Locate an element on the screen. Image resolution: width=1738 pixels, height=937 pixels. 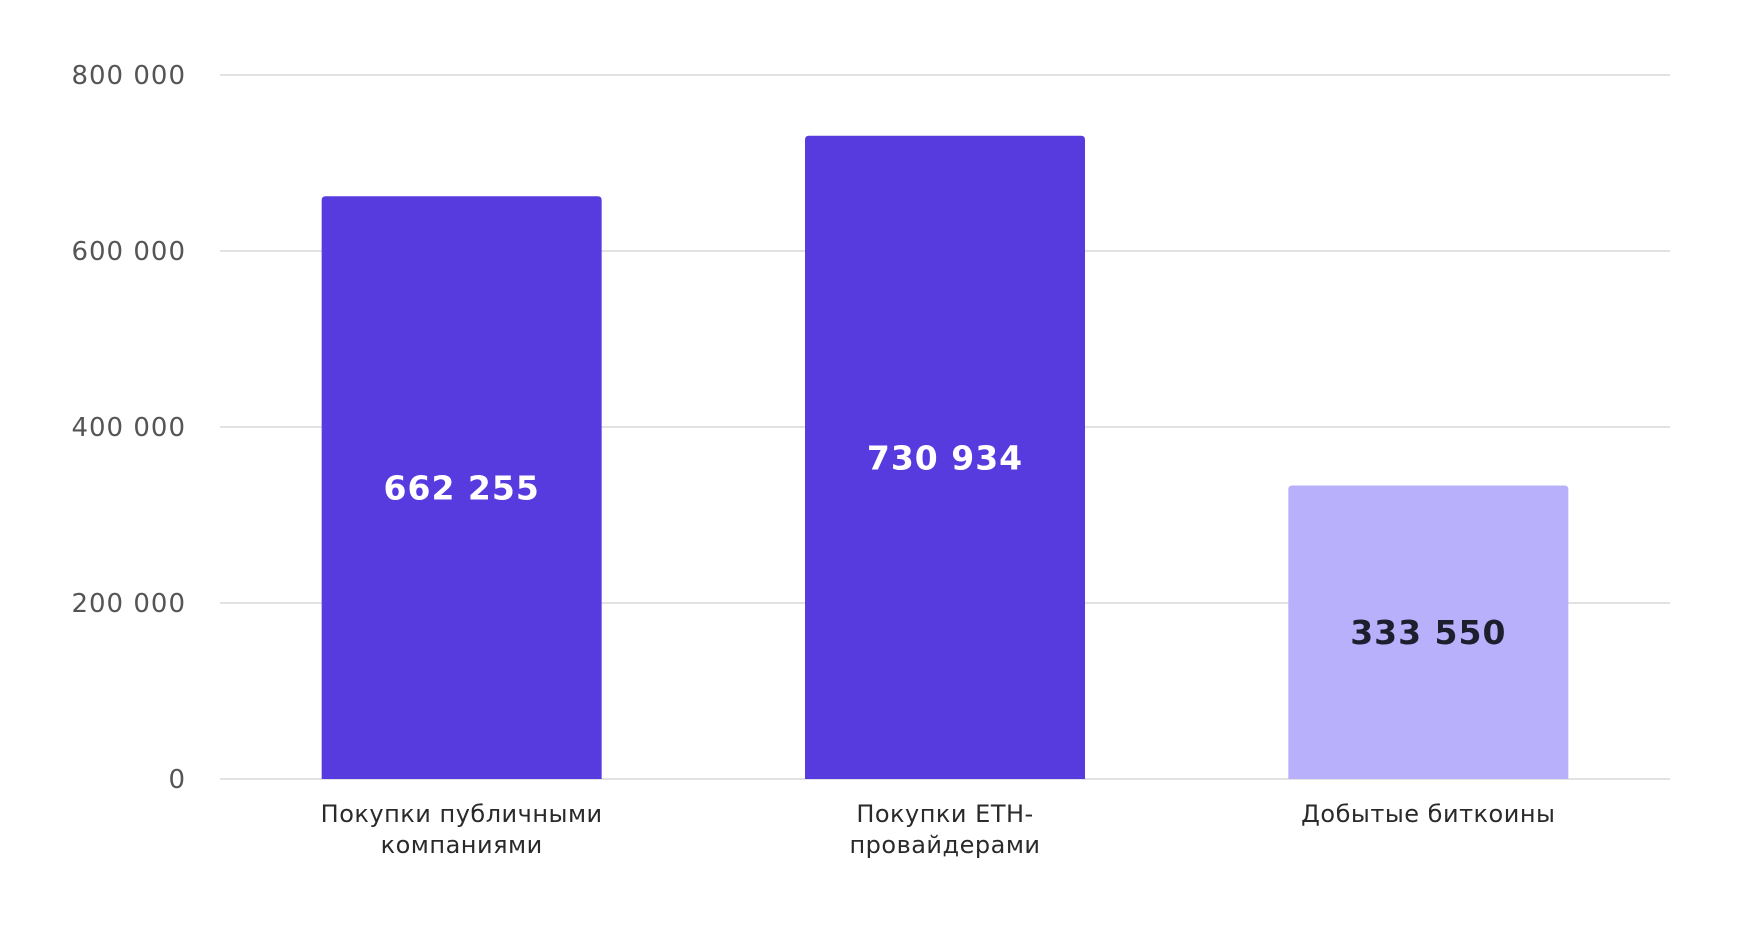
bar-value-label: 333 550 is located at coordinates (1428, 632).